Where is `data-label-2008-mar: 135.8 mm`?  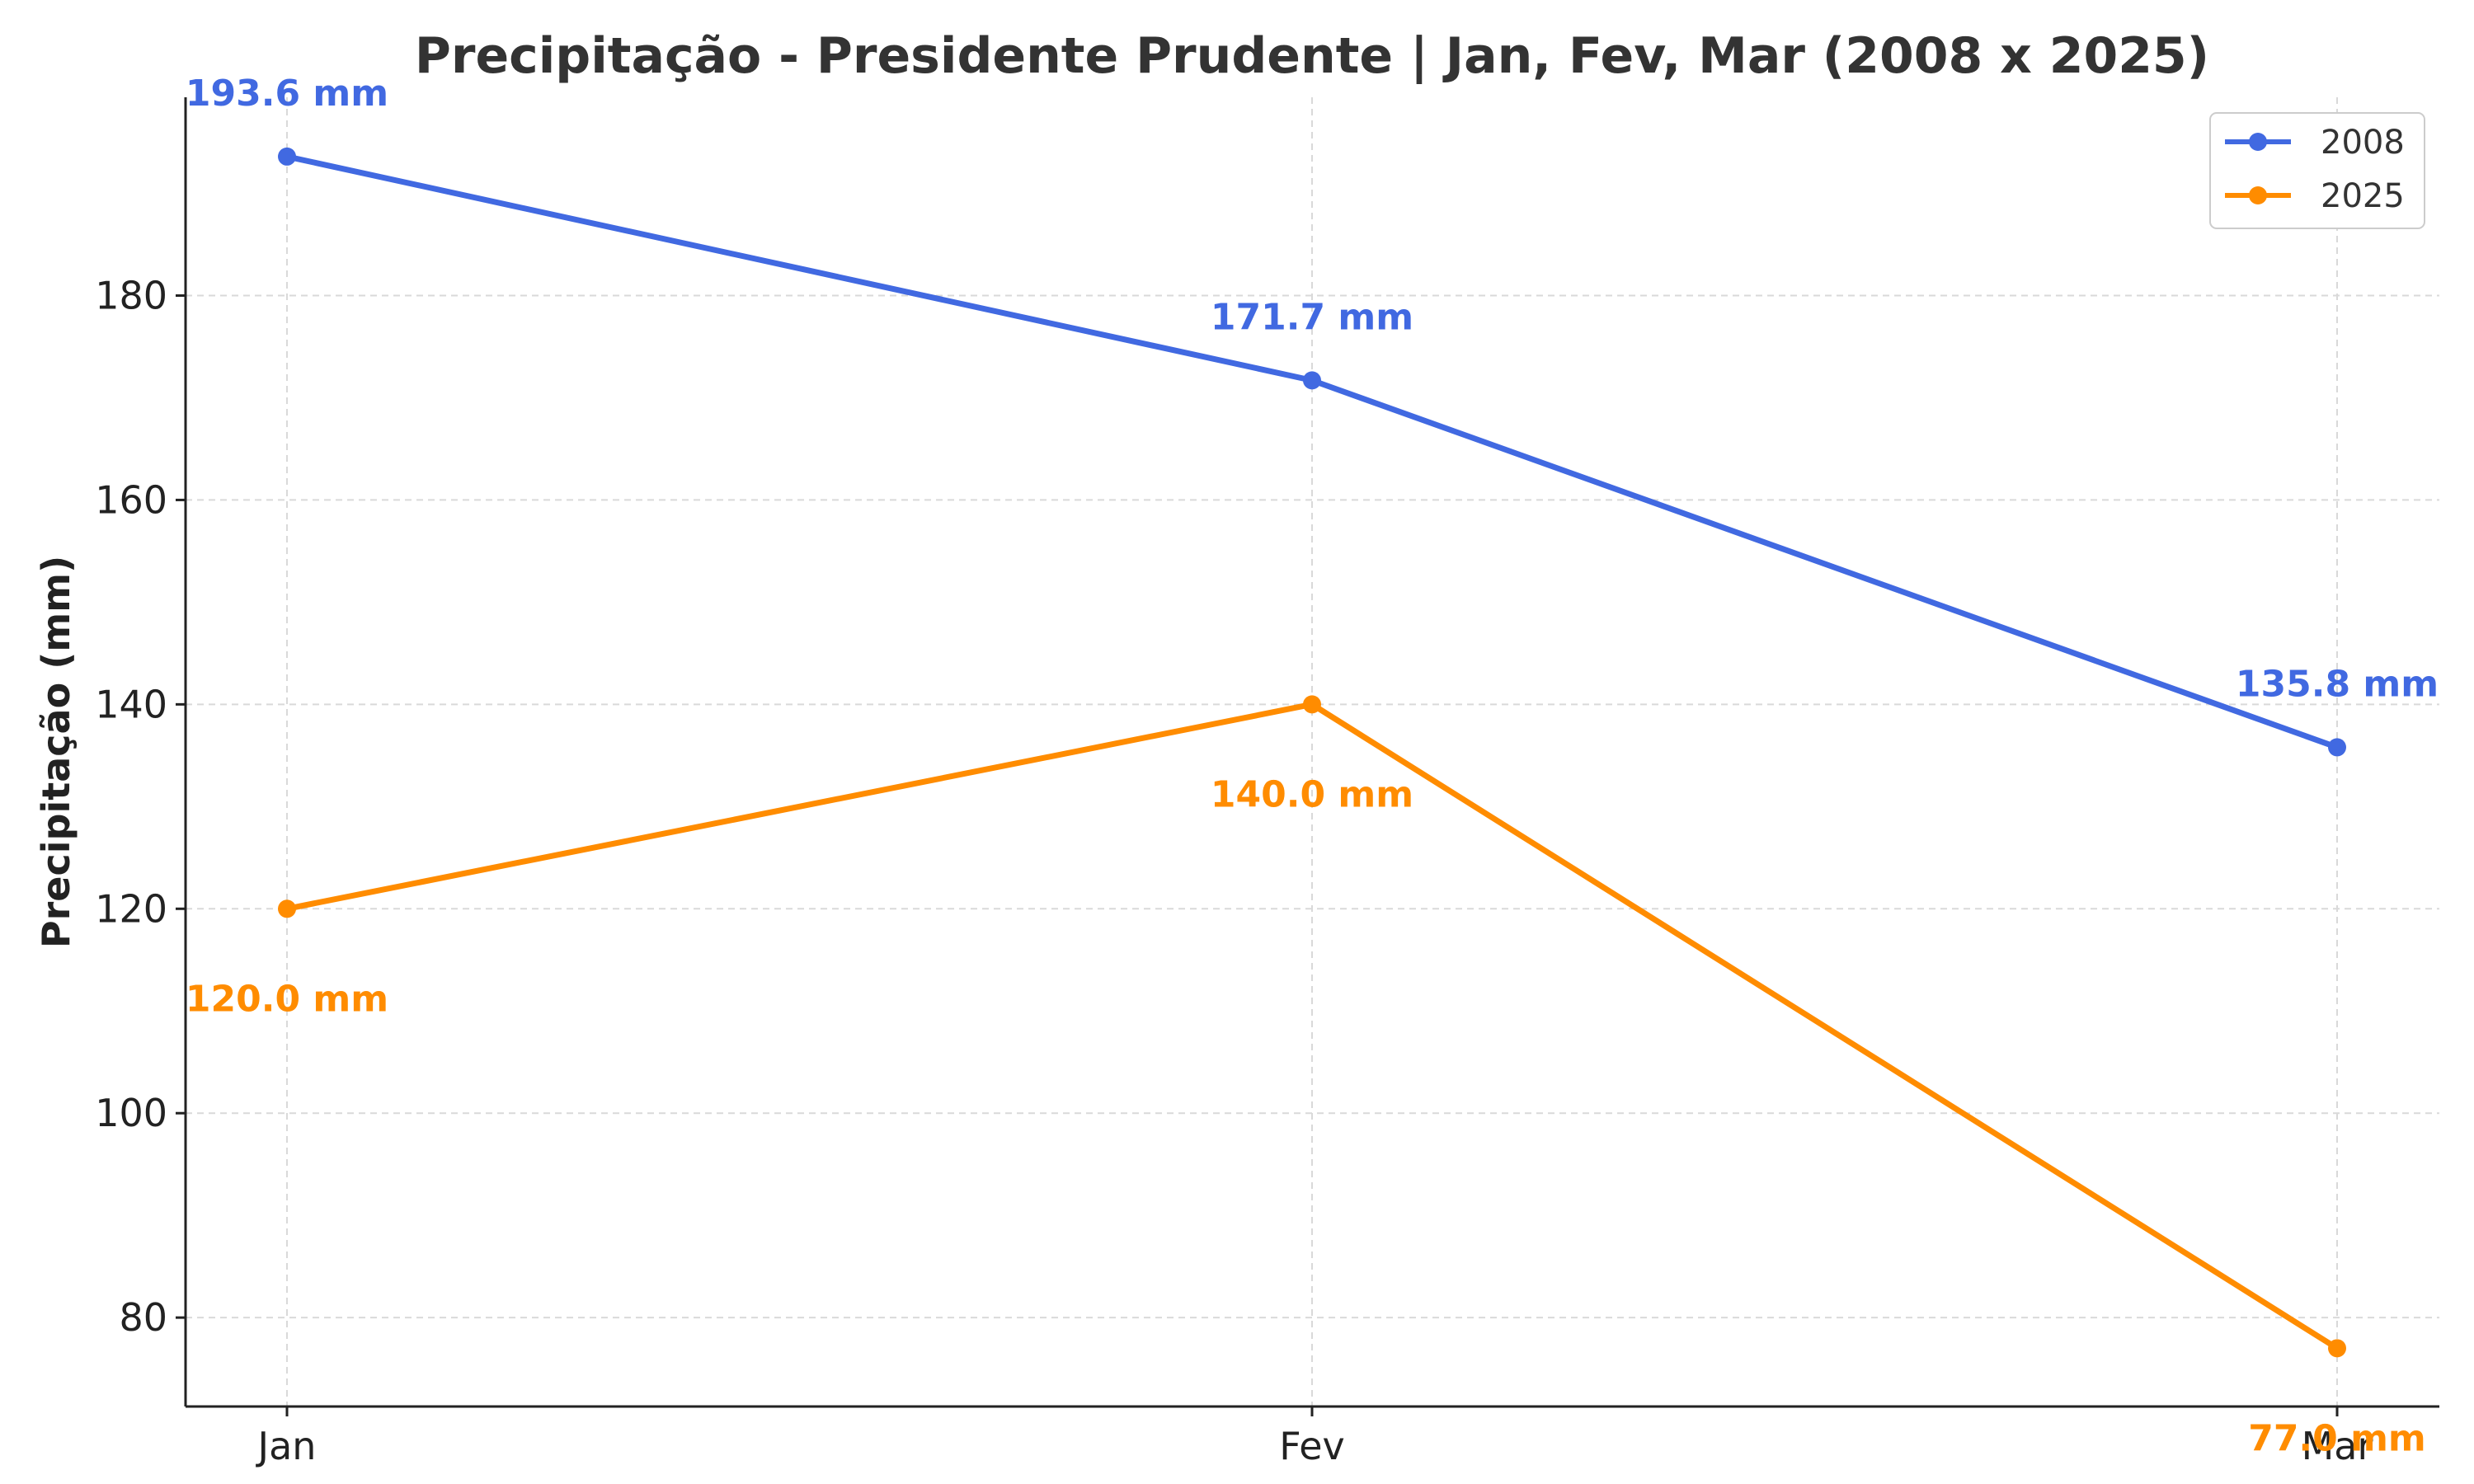
data-label-2008-mar: 135.8 mm is located at coordinates (2337, 684).